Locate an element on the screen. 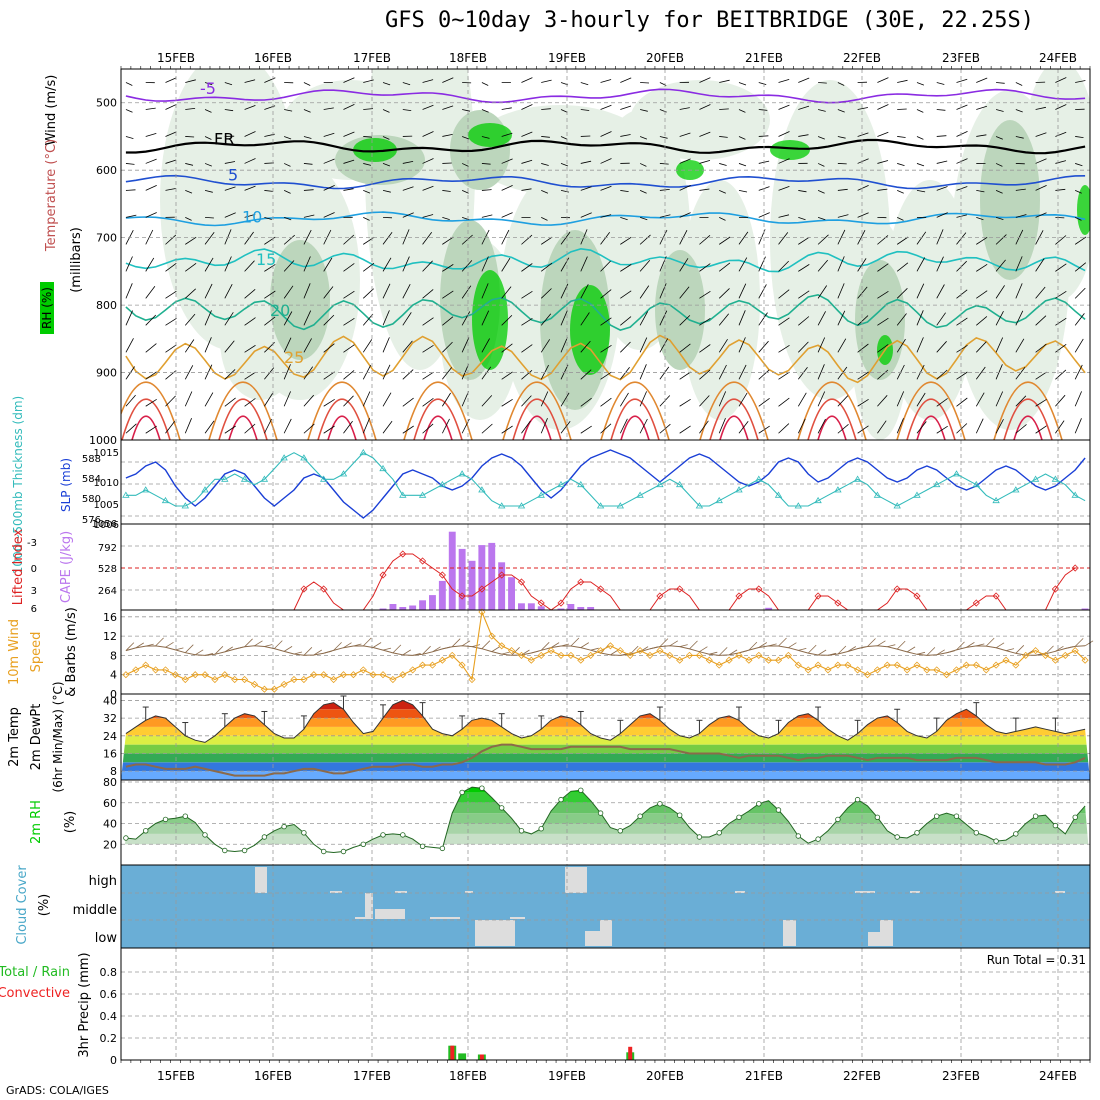  cloud-ylabel-2: (%) is located at coordinates (44, 905).